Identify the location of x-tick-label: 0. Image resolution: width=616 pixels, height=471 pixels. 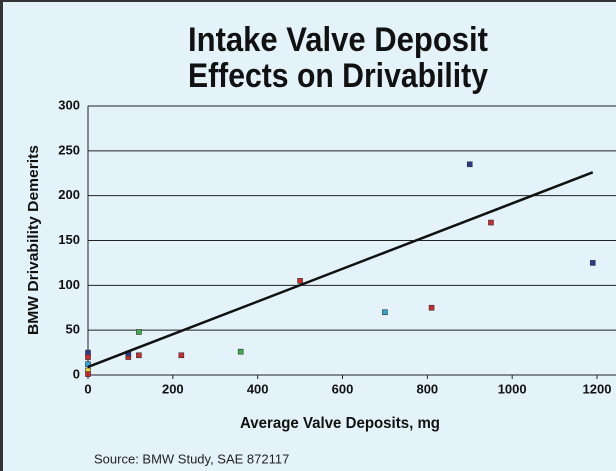
(87, 388).